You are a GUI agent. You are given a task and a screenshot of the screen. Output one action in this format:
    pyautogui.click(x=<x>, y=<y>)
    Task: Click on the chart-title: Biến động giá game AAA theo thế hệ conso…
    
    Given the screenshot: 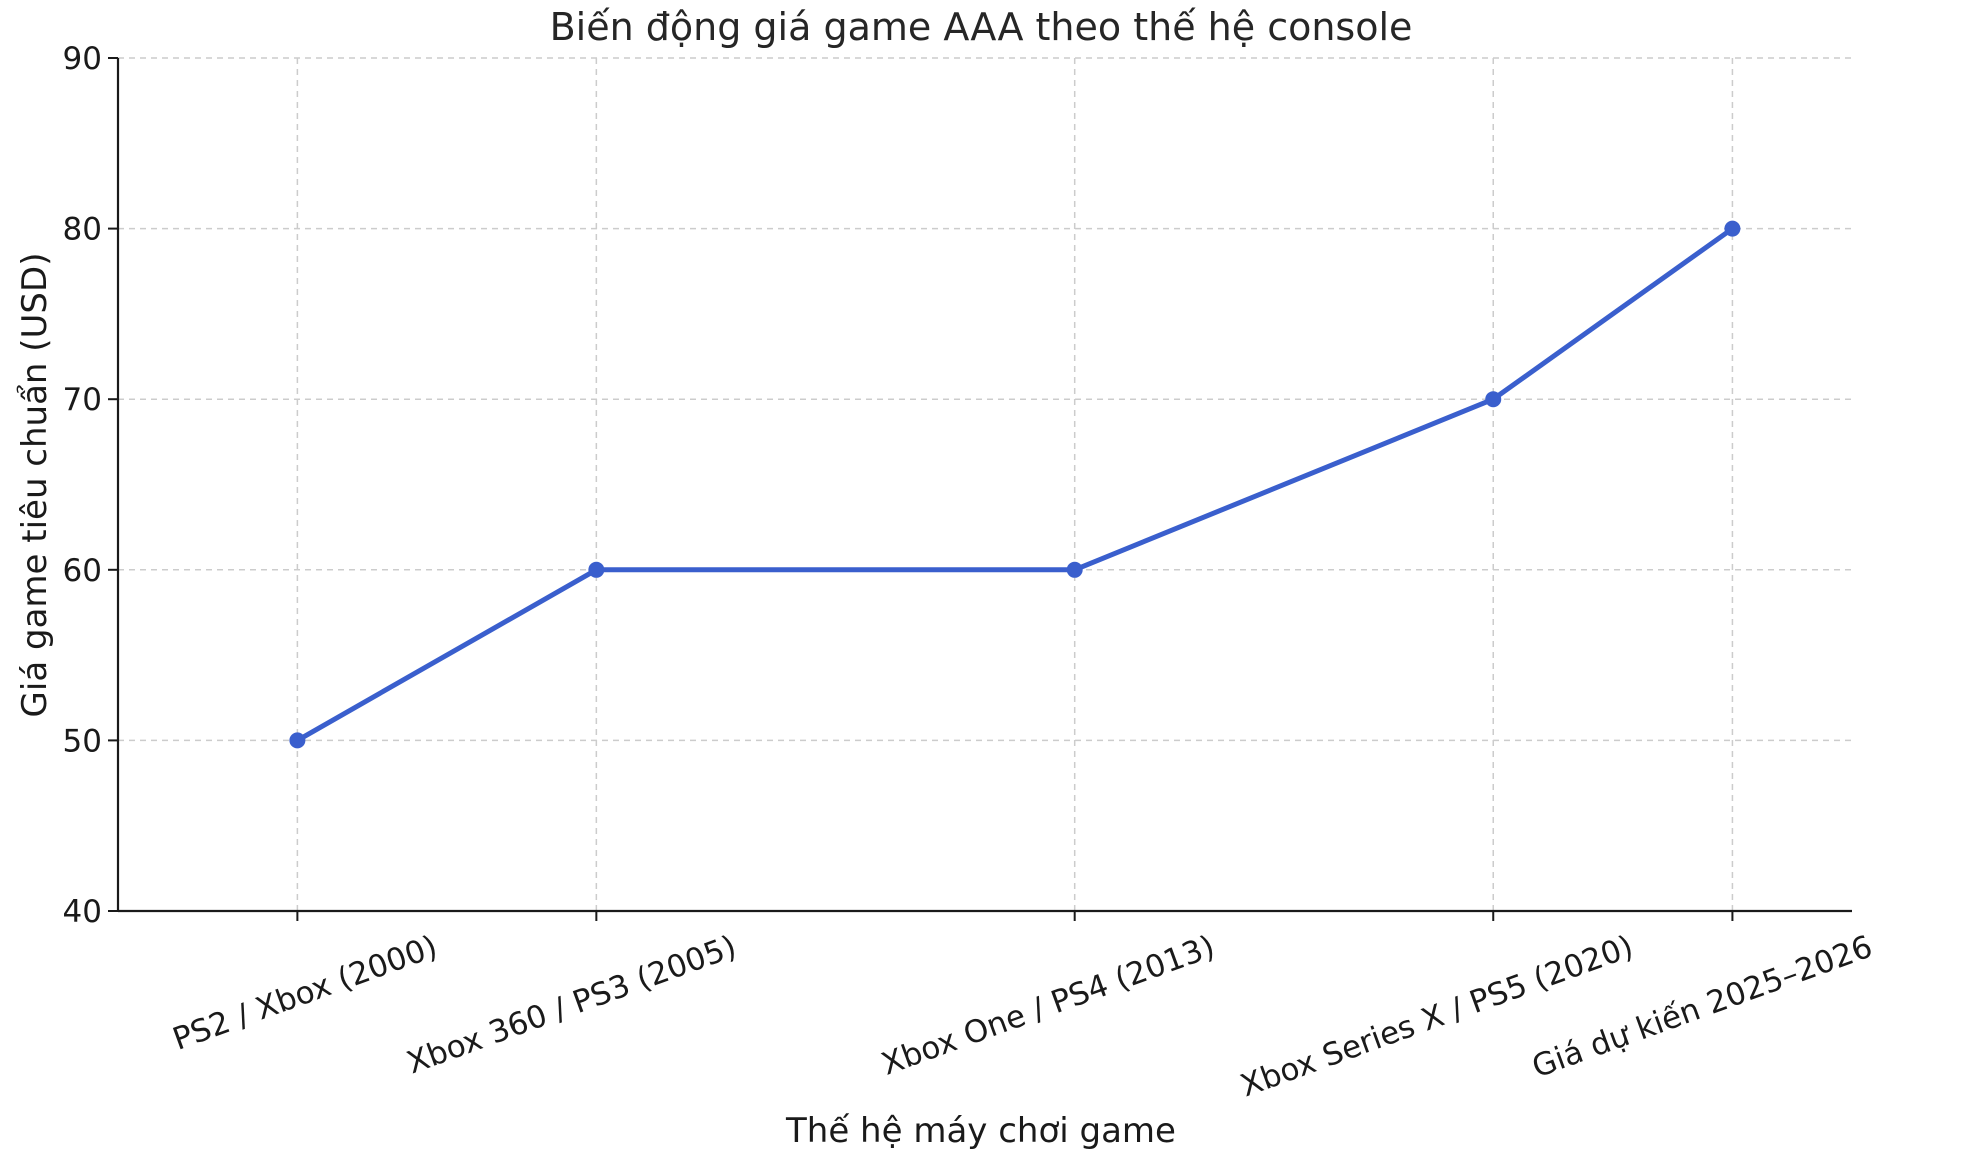 What is the action you would take?
    pyautogui.click(x=981, y=27)
    